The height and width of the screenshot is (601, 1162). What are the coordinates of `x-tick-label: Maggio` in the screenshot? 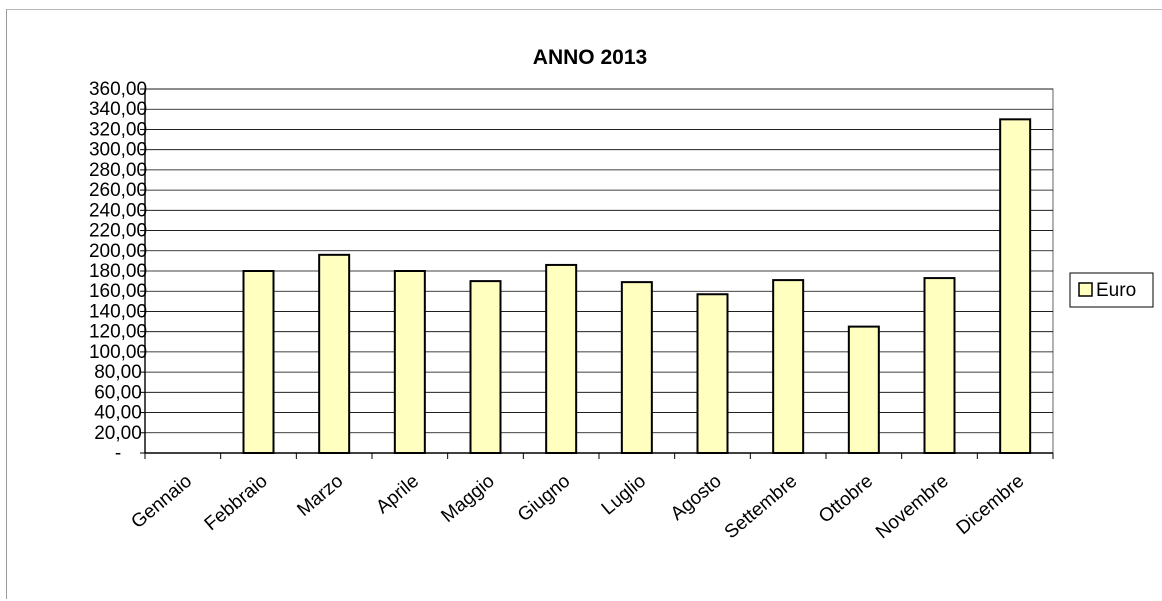 It's located at (467, 499).